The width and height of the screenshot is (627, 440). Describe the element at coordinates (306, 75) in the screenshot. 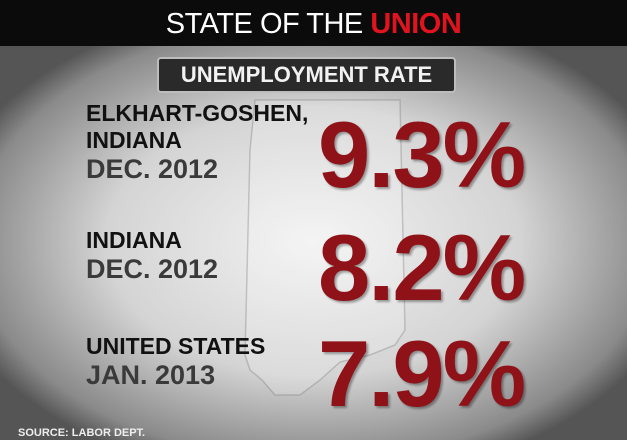

I see `subtitle: UNEMPLOYMENT RATE` at that location.